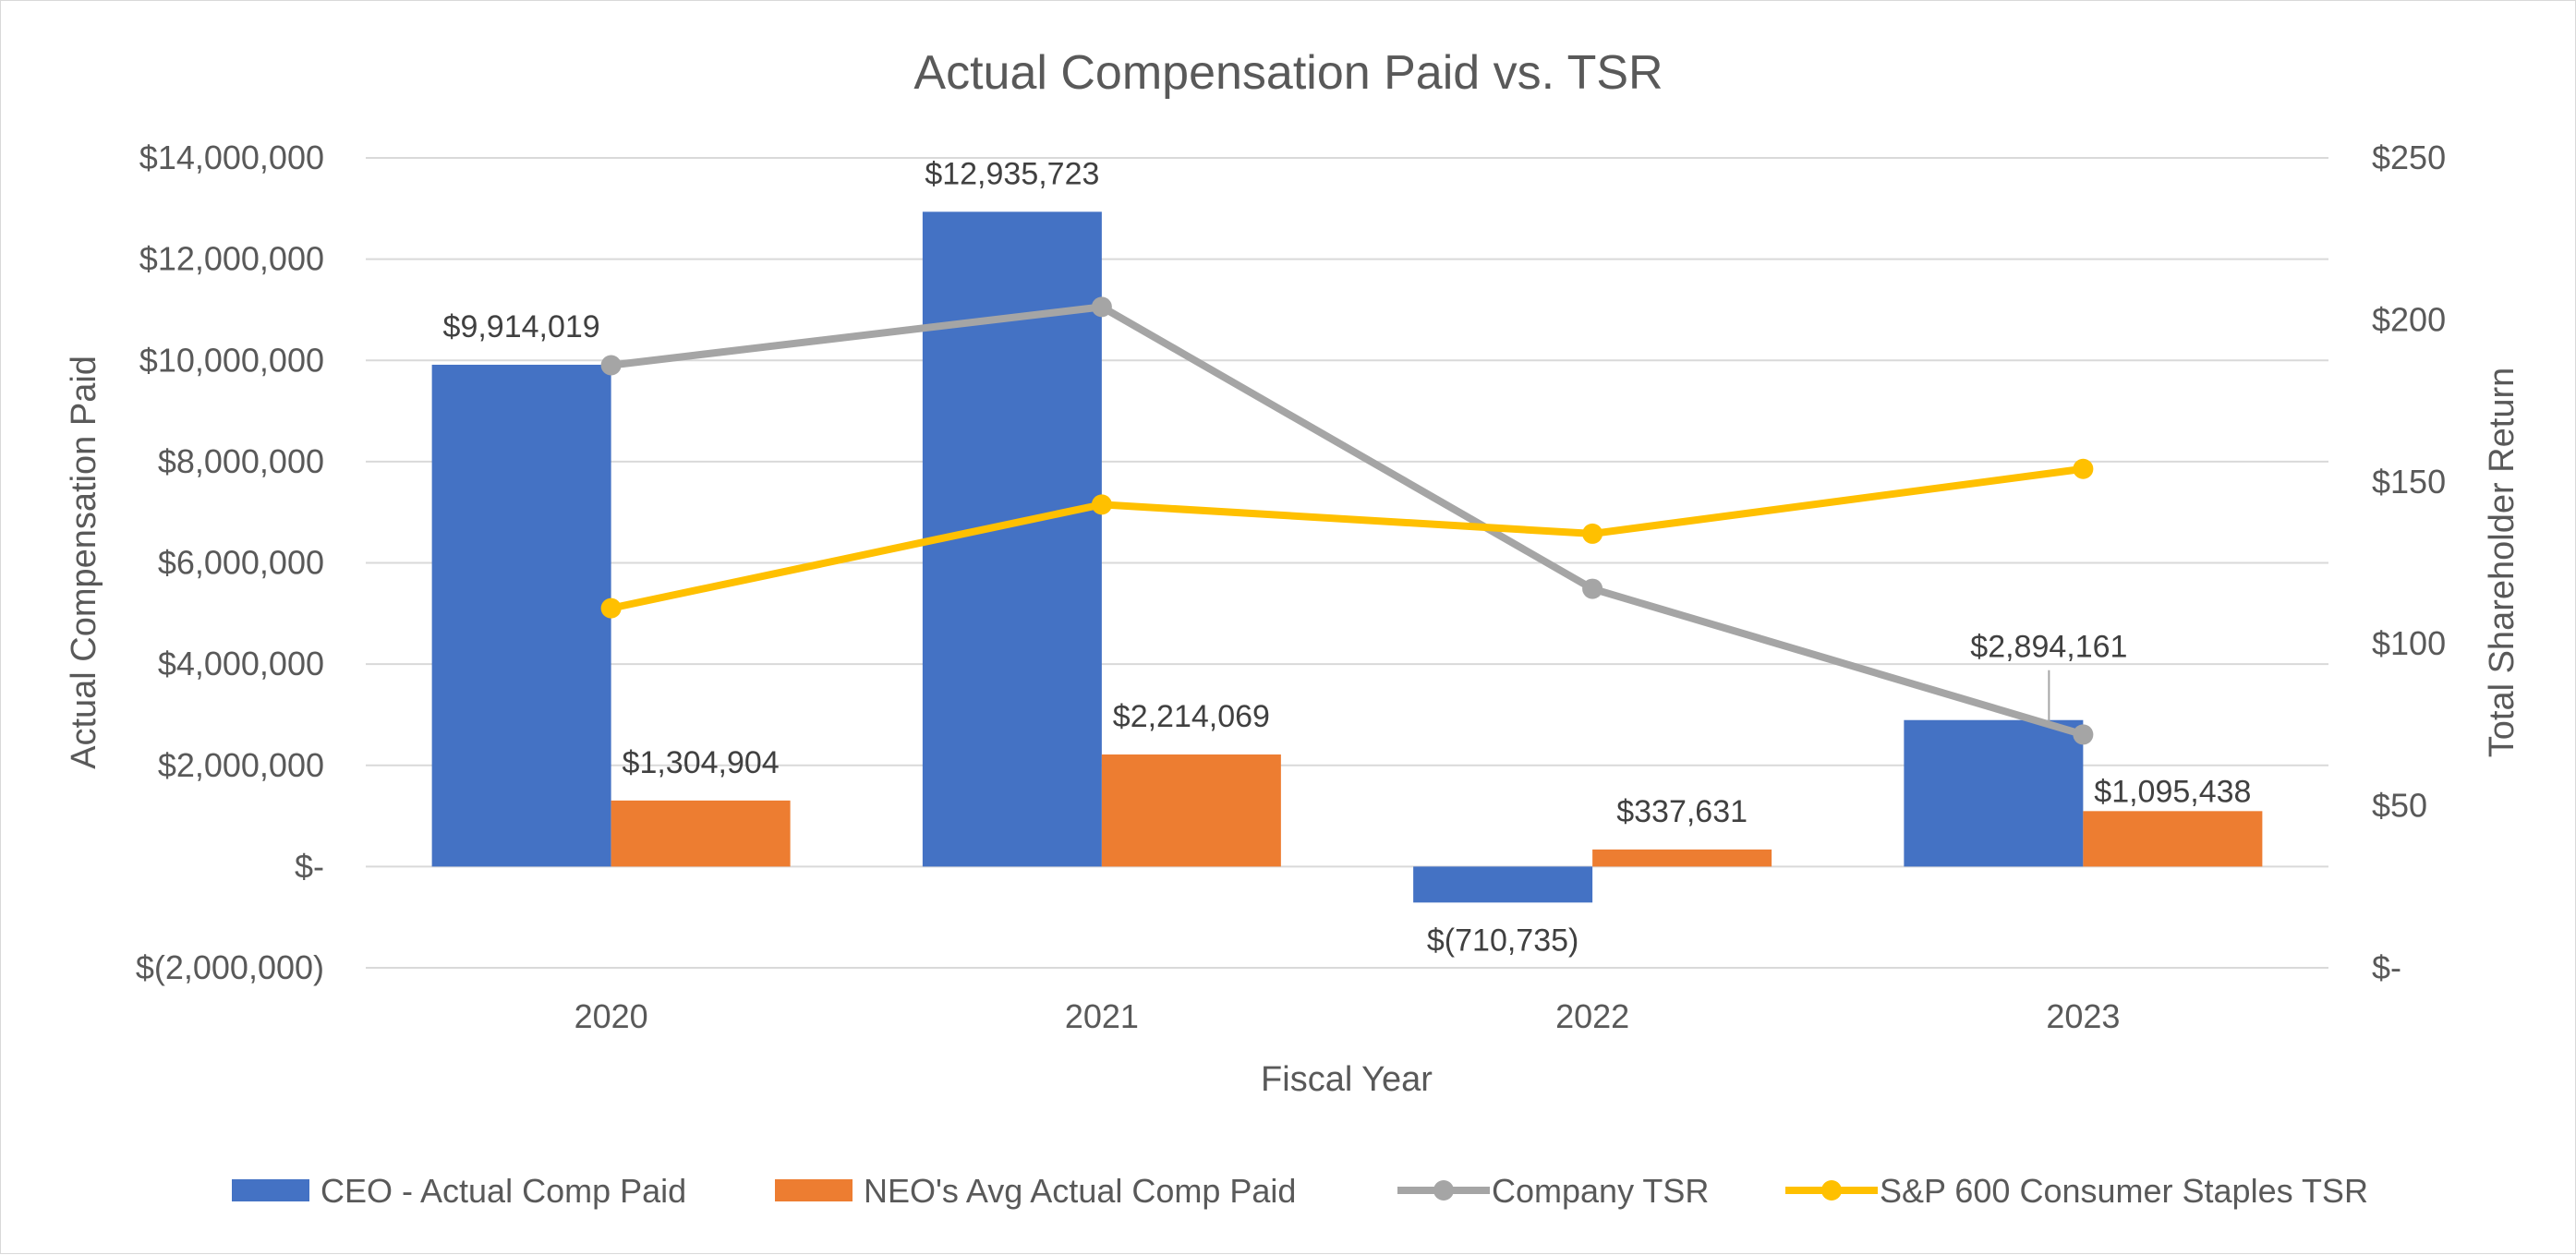 The width and height of the screenshot is (2576, 1255). What do you see at coordinates (84, 562) in the screenshot?
I see `y-axis-label: Actual Compensation Paid` at bounding box center [84, 562].